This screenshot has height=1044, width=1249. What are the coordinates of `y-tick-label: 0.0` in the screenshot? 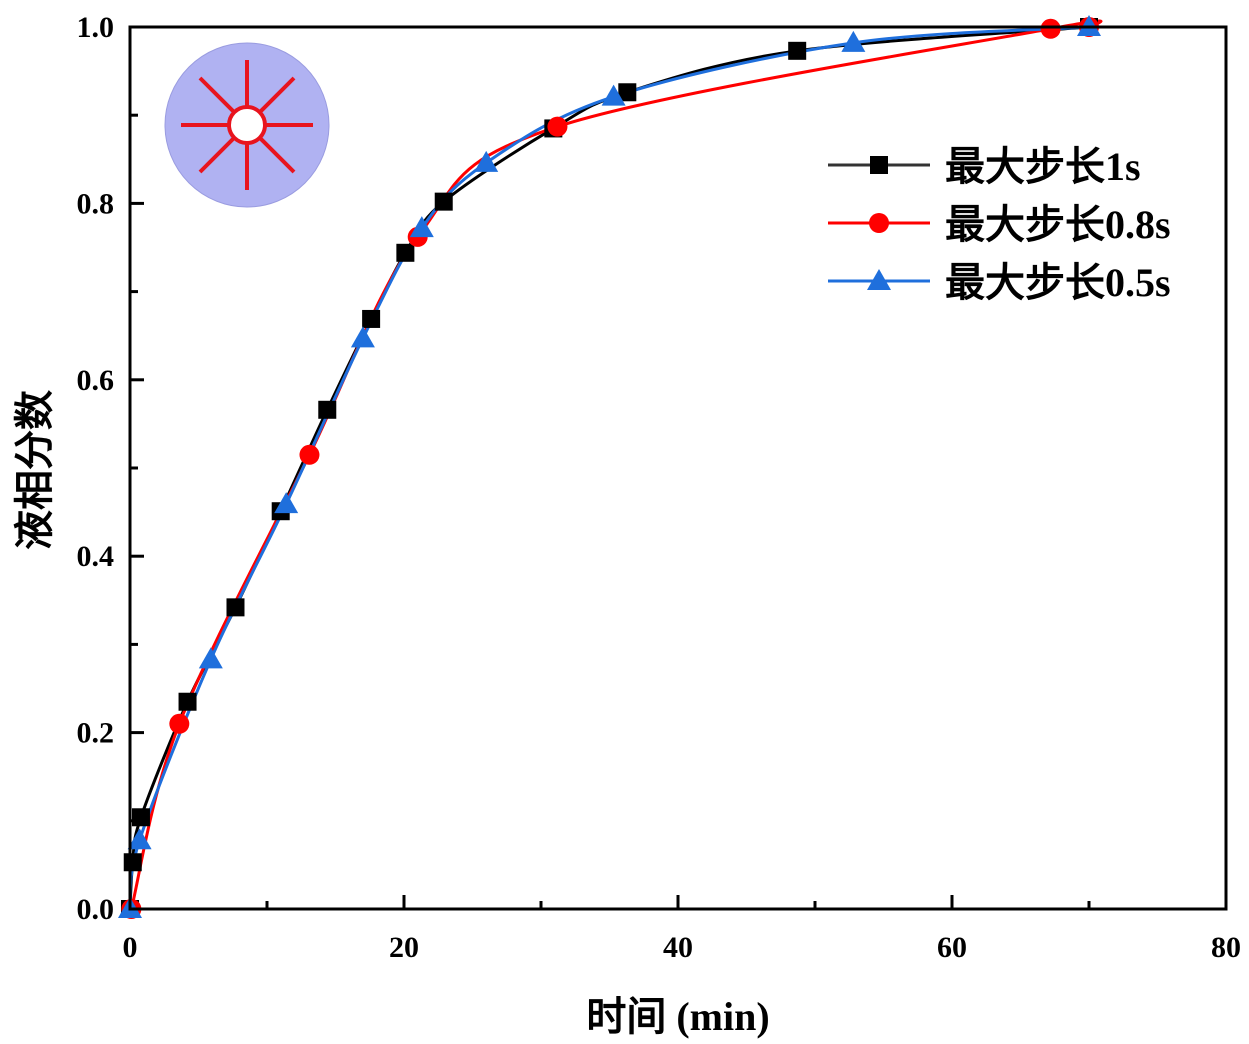 It's located at (96, 909).